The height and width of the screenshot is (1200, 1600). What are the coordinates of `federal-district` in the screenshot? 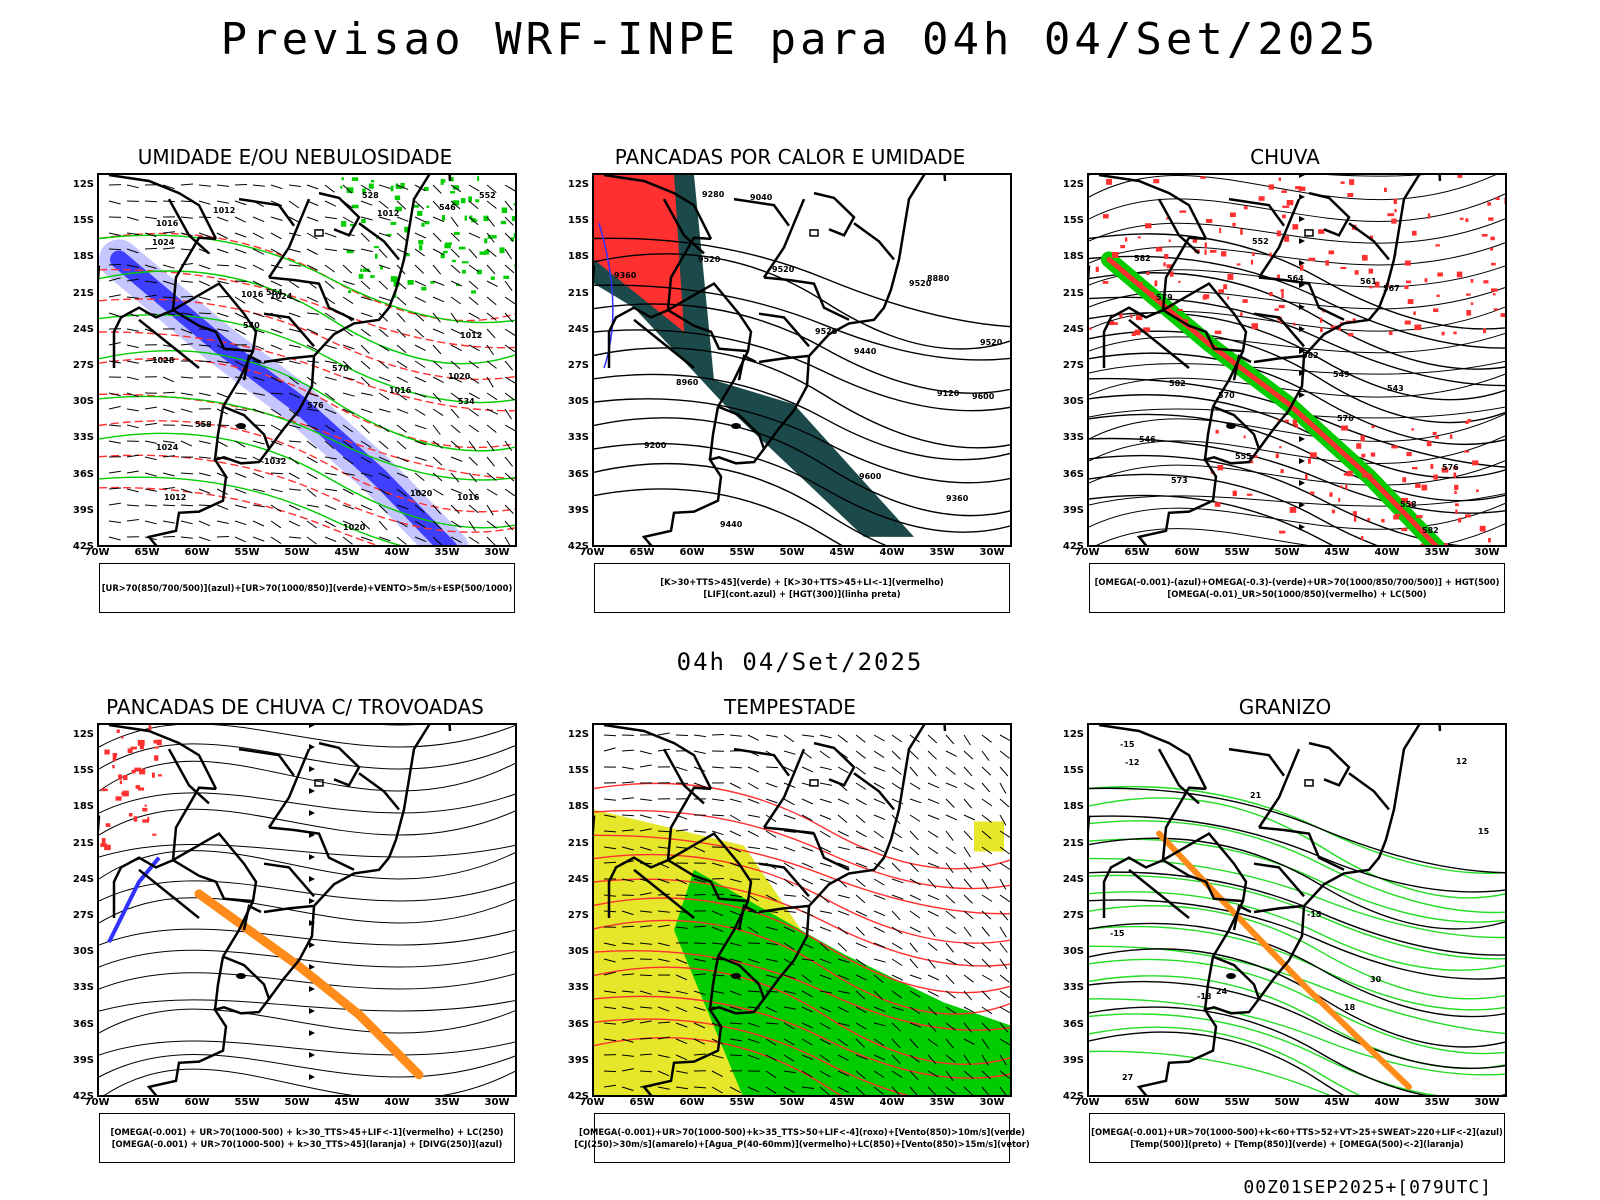 It's located at (319, 783).